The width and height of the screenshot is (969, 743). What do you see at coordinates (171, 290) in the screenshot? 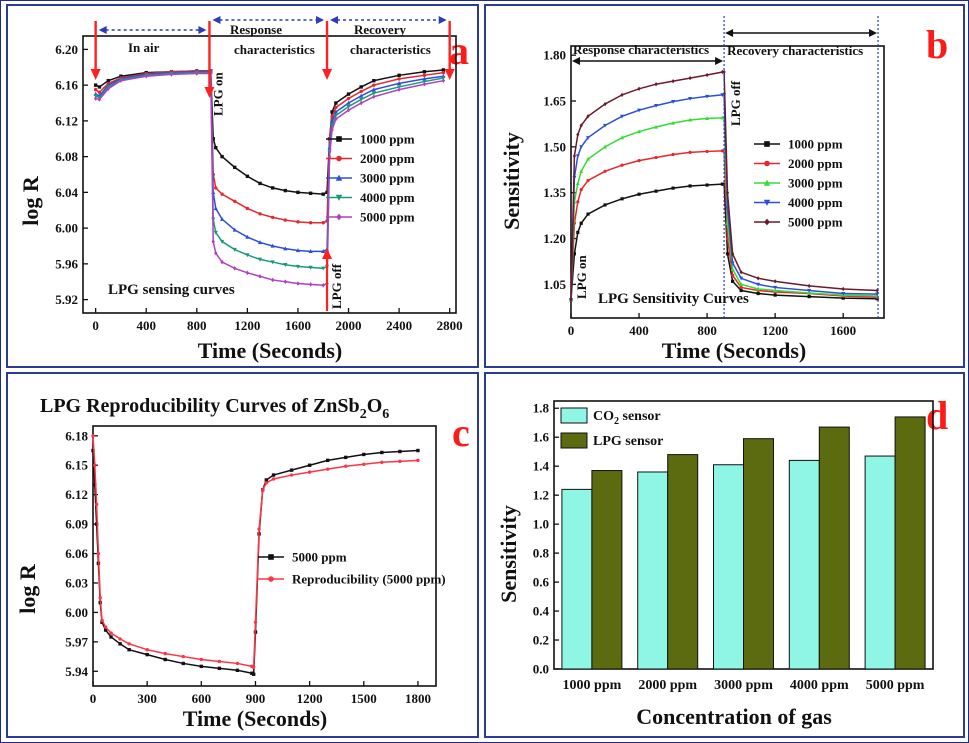
I see `chart-a-sensing-label: LPG sensing curves` at bounding box center [171, 290].